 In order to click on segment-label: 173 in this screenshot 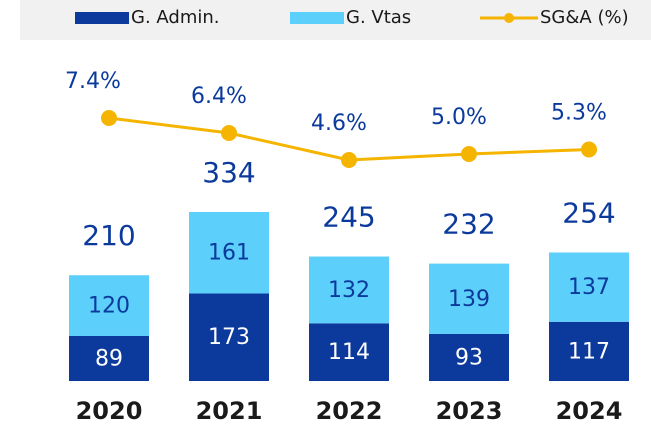, I will do `click(229, 337)`.